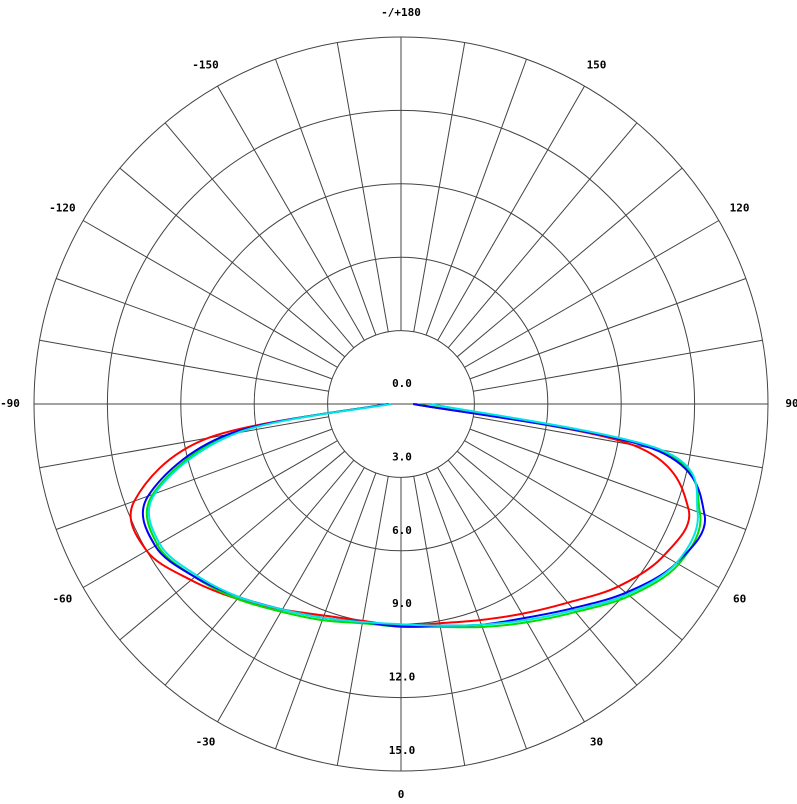 The width and height of the screenshot is (797, 804). I want to click on angle-tick-label: -90, so click(10, 403).